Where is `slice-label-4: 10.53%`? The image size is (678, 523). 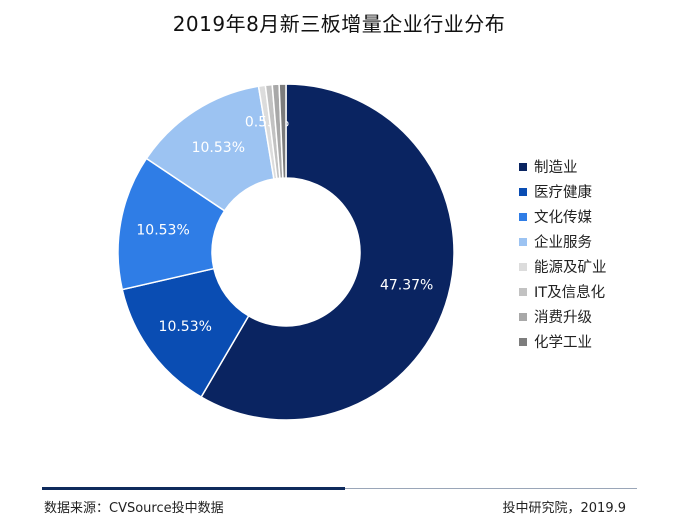 slice-label-4: 10.53% is located at coordinates (218, 148).